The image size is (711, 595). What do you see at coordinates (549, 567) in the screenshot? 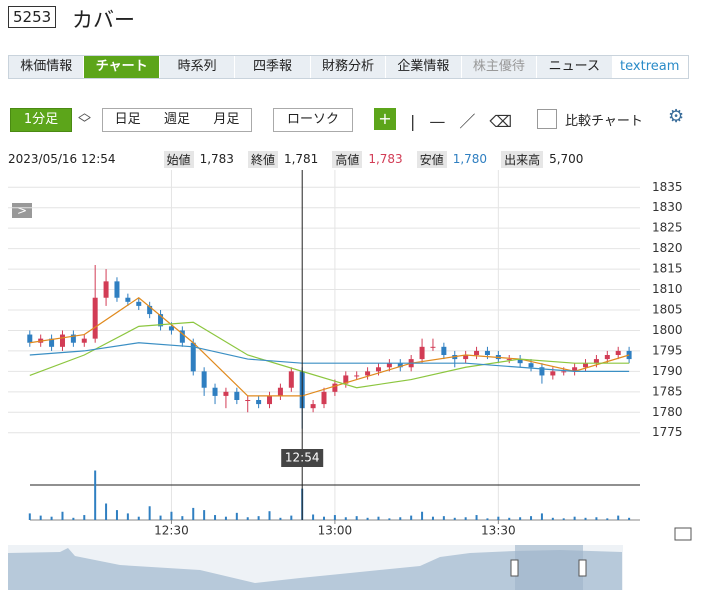
I see `navigator-window` at bounding box center [549, 567].